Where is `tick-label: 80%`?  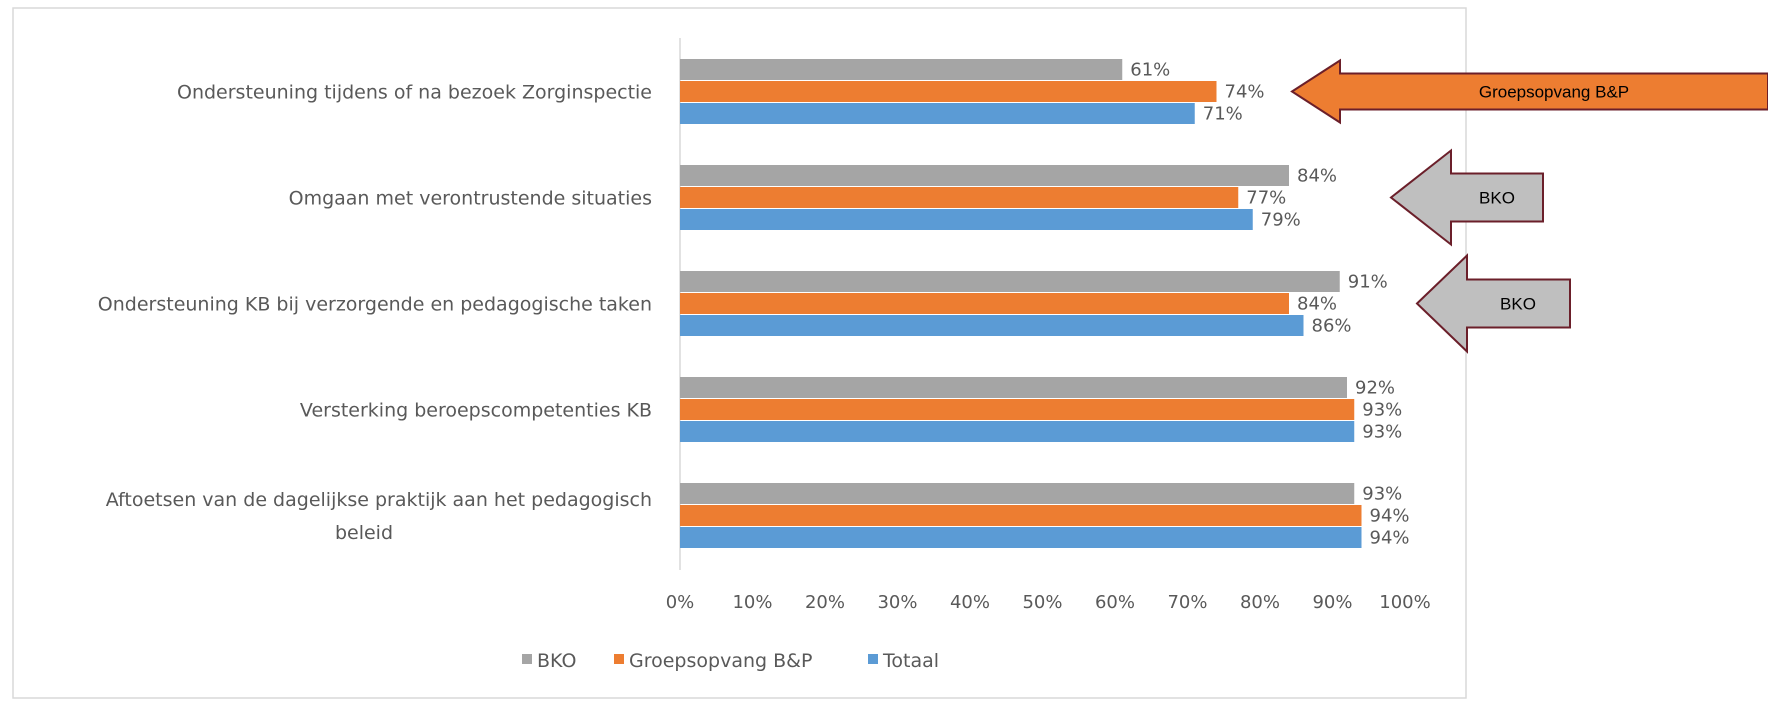 tick-label: 80% is located at coordinates (1260, 602).